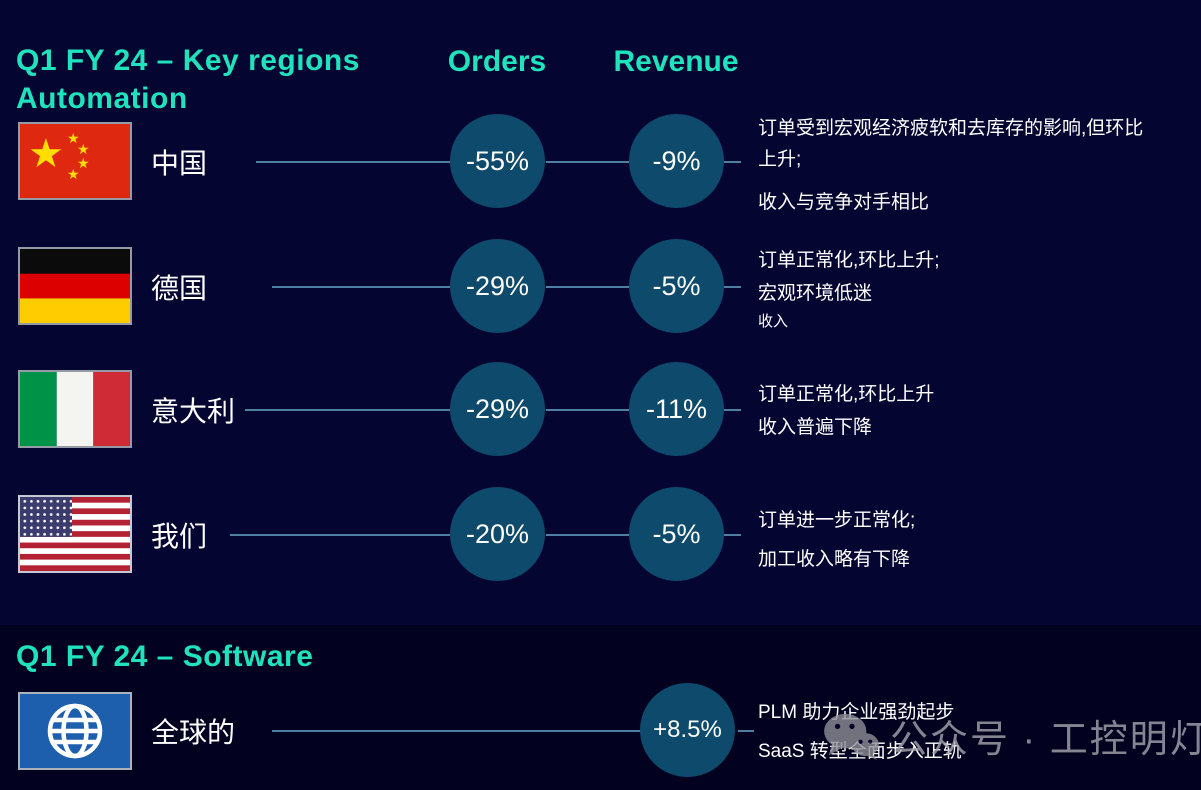 The width and height of the screenshot is (1201, 790). What do you see at coordinates (974, 733) in the screenshot?
I see `region-notes: PLM 助力企业强劲起步 SaaS 转型全面步入正轨` at bounding box center [974, 733].